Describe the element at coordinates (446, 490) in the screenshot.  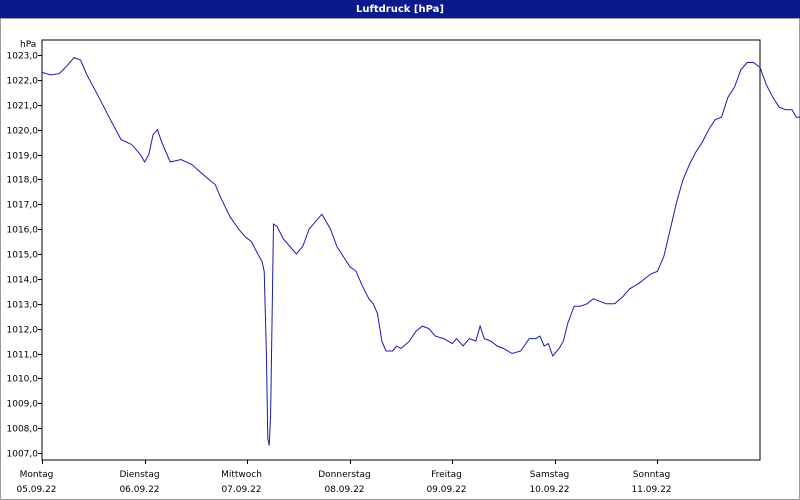
I see `x-tick-date: 09.09.22` at that location.